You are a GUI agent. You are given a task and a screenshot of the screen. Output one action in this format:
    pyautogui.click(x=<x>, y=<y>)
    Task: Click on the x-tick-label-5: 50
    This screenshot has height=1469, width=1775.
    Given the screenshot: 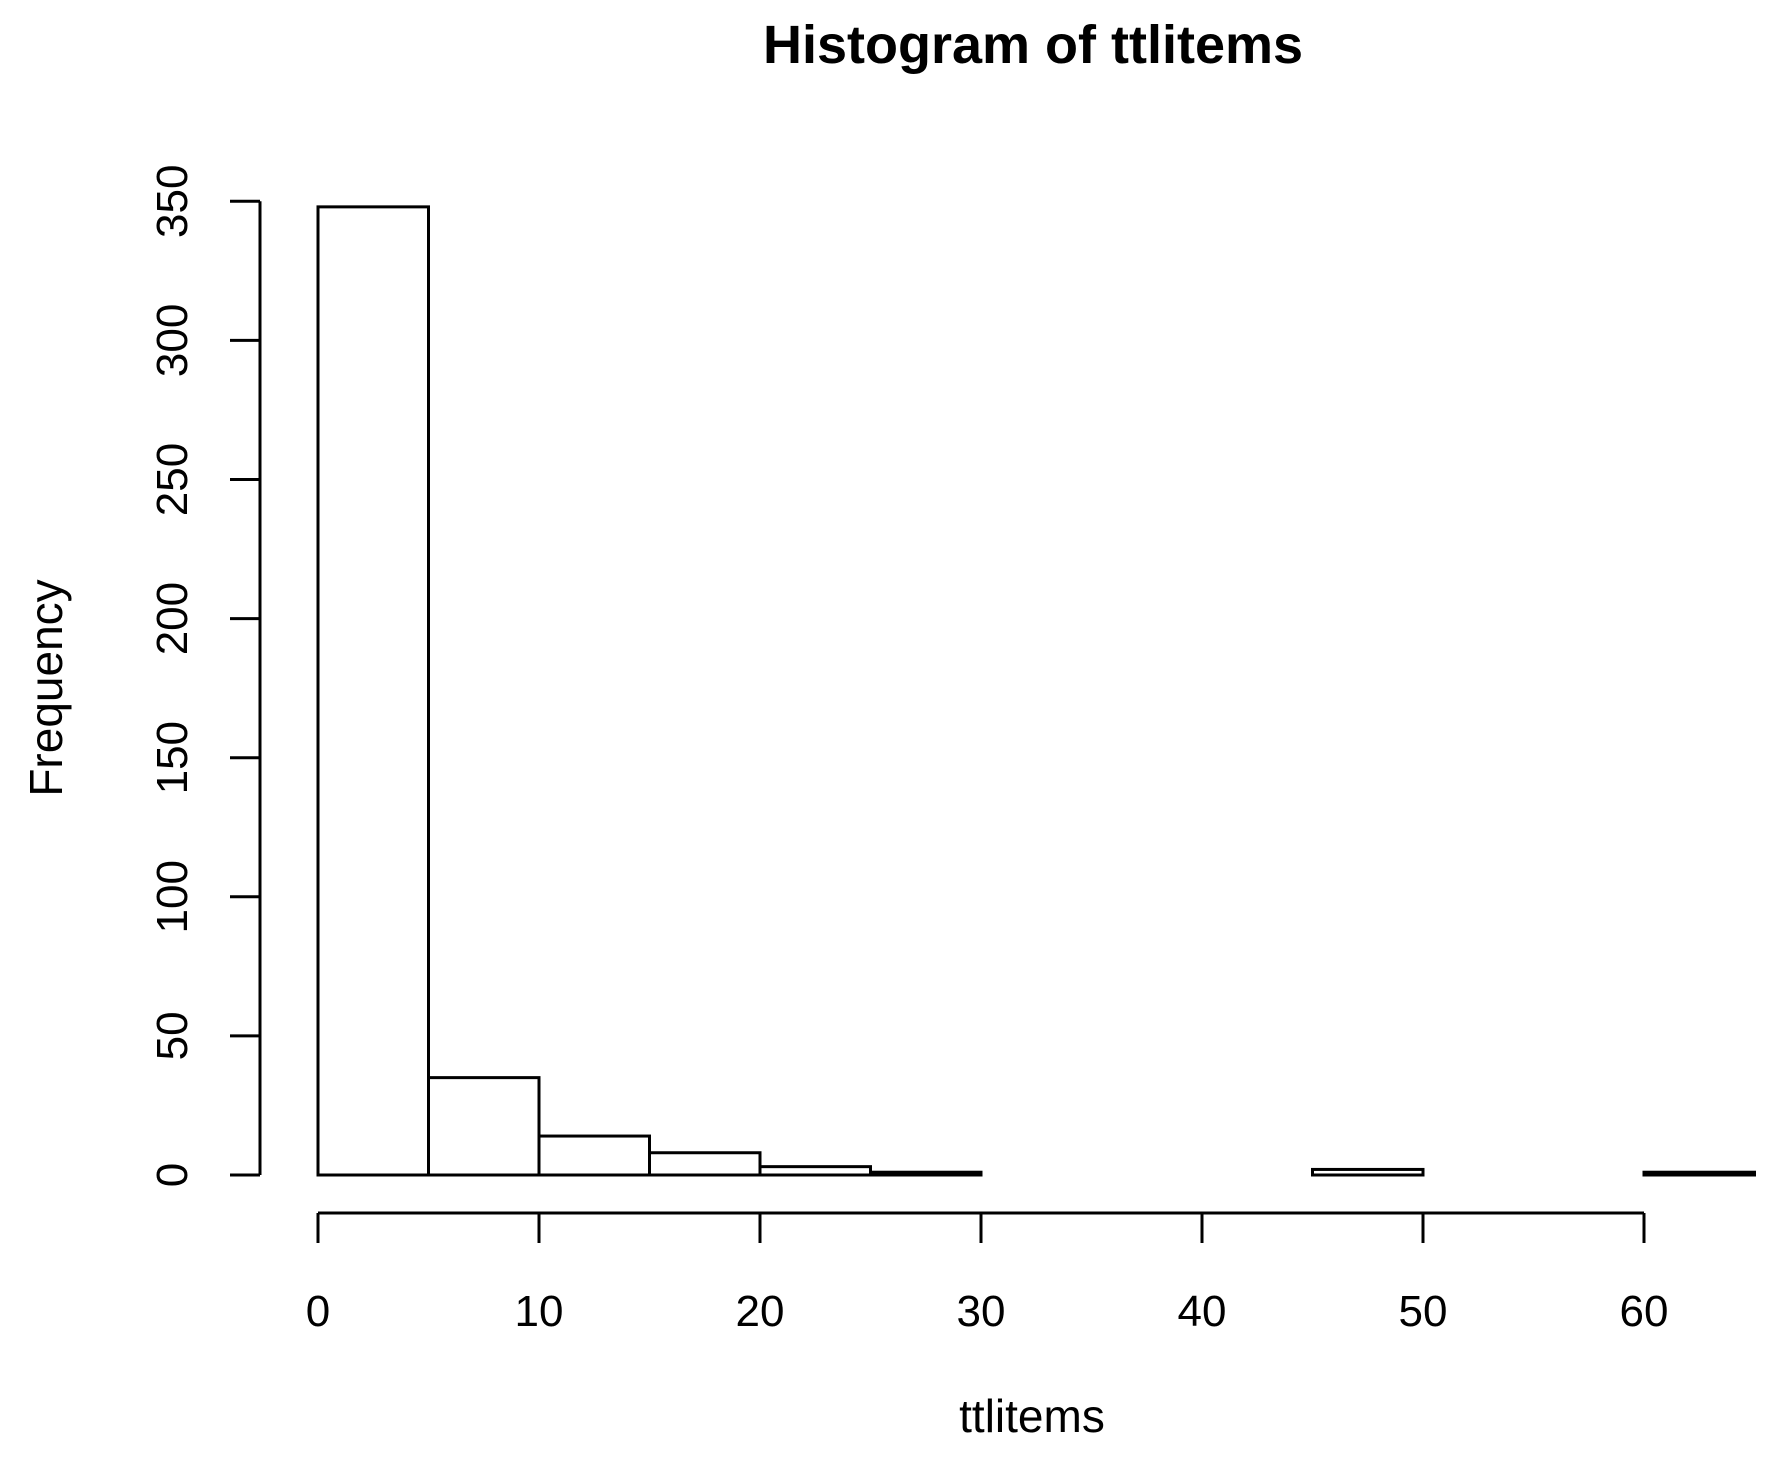 What is the action you would take?
    pyautogui.click(x=1423, y=1311)
    